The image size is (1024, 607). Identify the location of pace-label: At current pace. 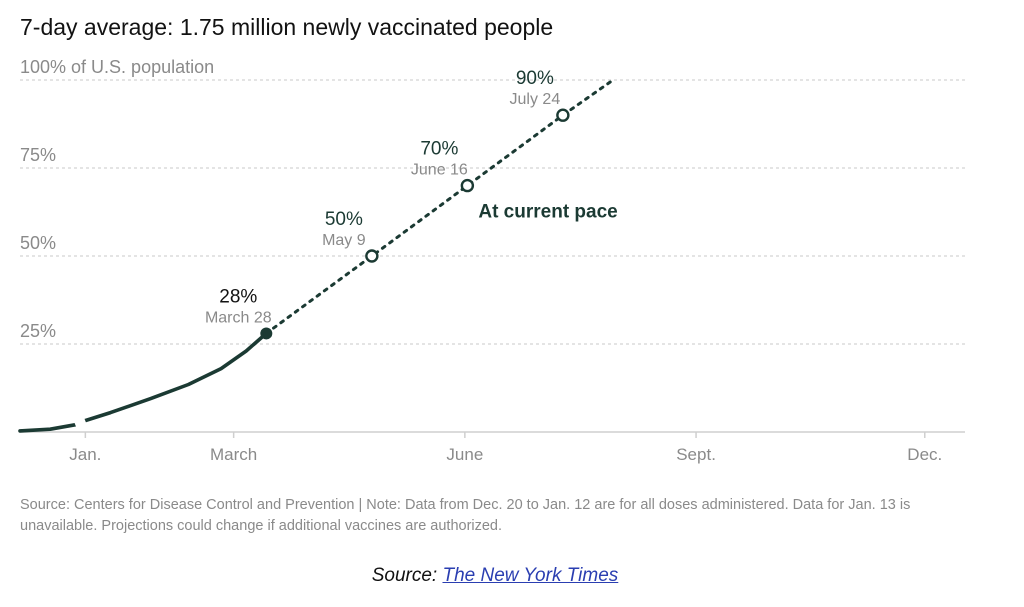
(547, 212).